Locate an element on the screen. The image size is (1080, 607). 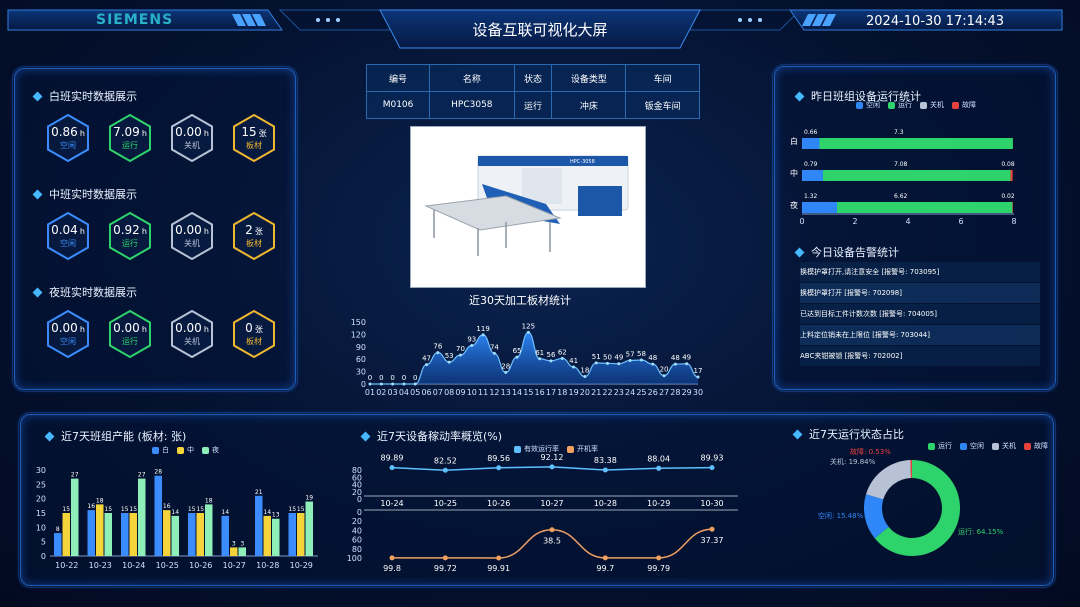
x-tick-label: 29 is located at coordinates (687, 392).